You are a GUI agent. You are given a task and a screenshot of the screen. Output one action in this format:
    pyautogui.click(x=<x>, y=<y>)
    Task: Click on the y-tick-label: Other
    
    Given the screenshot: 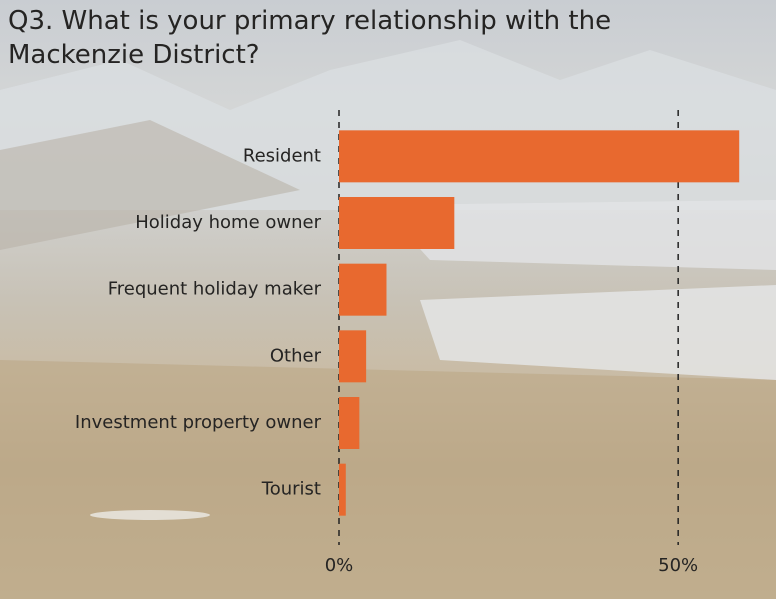 What is the action you would take?
    pyautogui.click(x=296, y=355)
    